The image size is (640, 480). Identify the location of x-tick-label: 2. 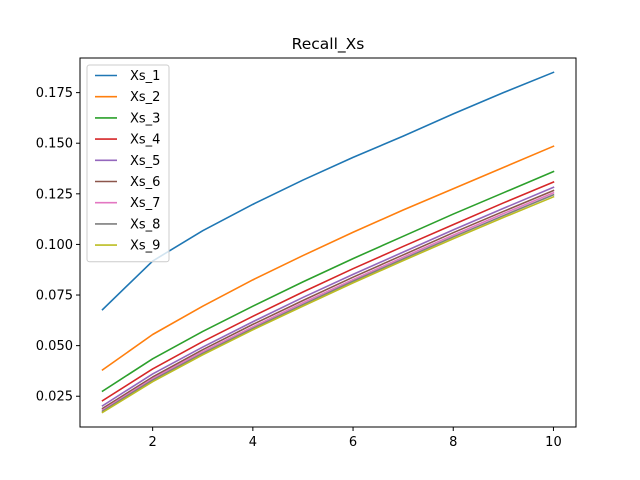
(153, 442).